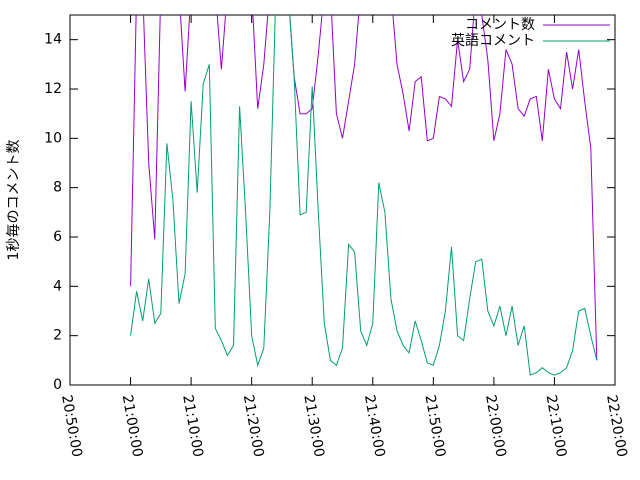 Image resolution: width=640 pixels, height=480 pixels. What do you see at coordinates (500, 25) in the screenshot?
I see `legend-label: コメント数` at bounding box center [500, 25].